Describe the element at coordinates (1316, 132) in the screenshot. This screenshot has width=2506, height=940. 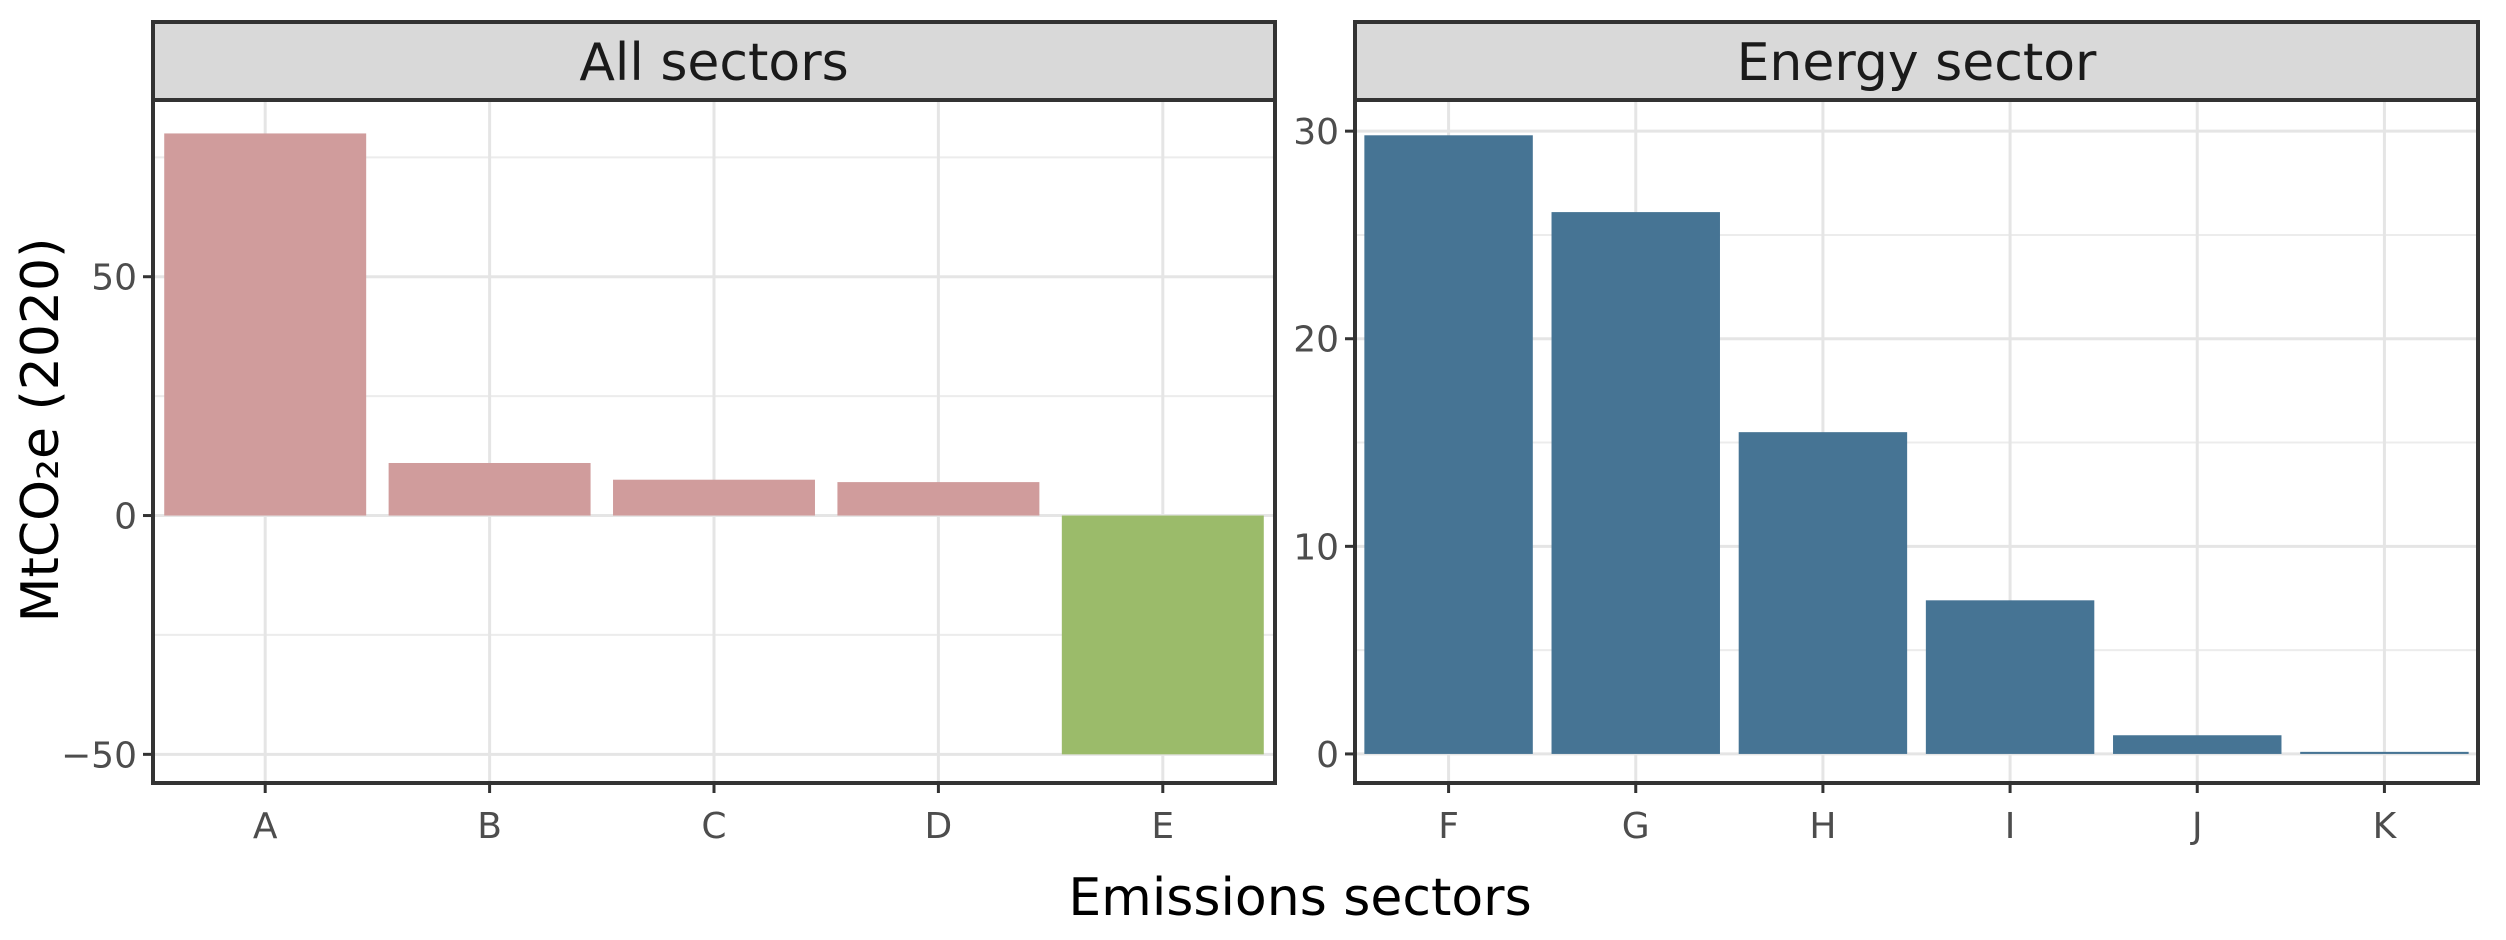
I see `y-tick-label: 30` at that location.